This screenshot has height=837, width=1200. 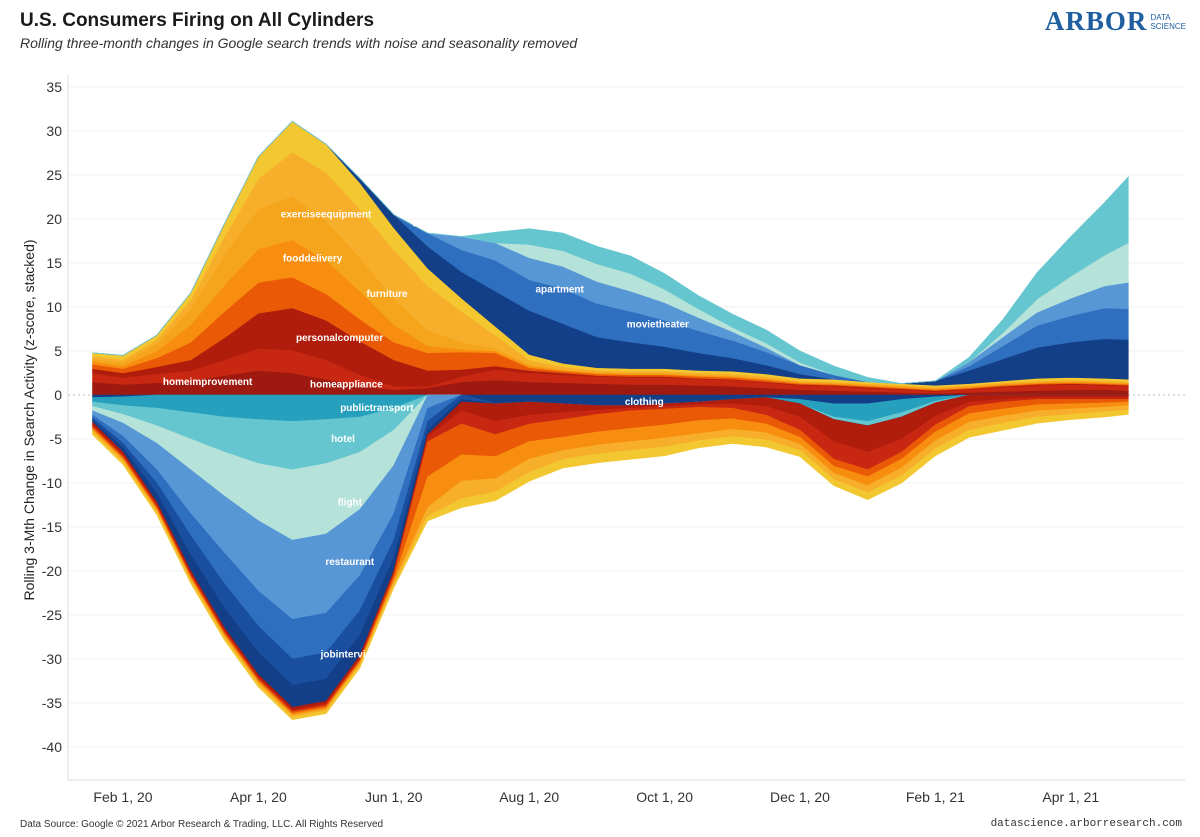 What do you see at coordinates (1086, 824) in the screenshot?
I see `website-url: datascience.arborresearch.com` at bounding box center [1086, 824].